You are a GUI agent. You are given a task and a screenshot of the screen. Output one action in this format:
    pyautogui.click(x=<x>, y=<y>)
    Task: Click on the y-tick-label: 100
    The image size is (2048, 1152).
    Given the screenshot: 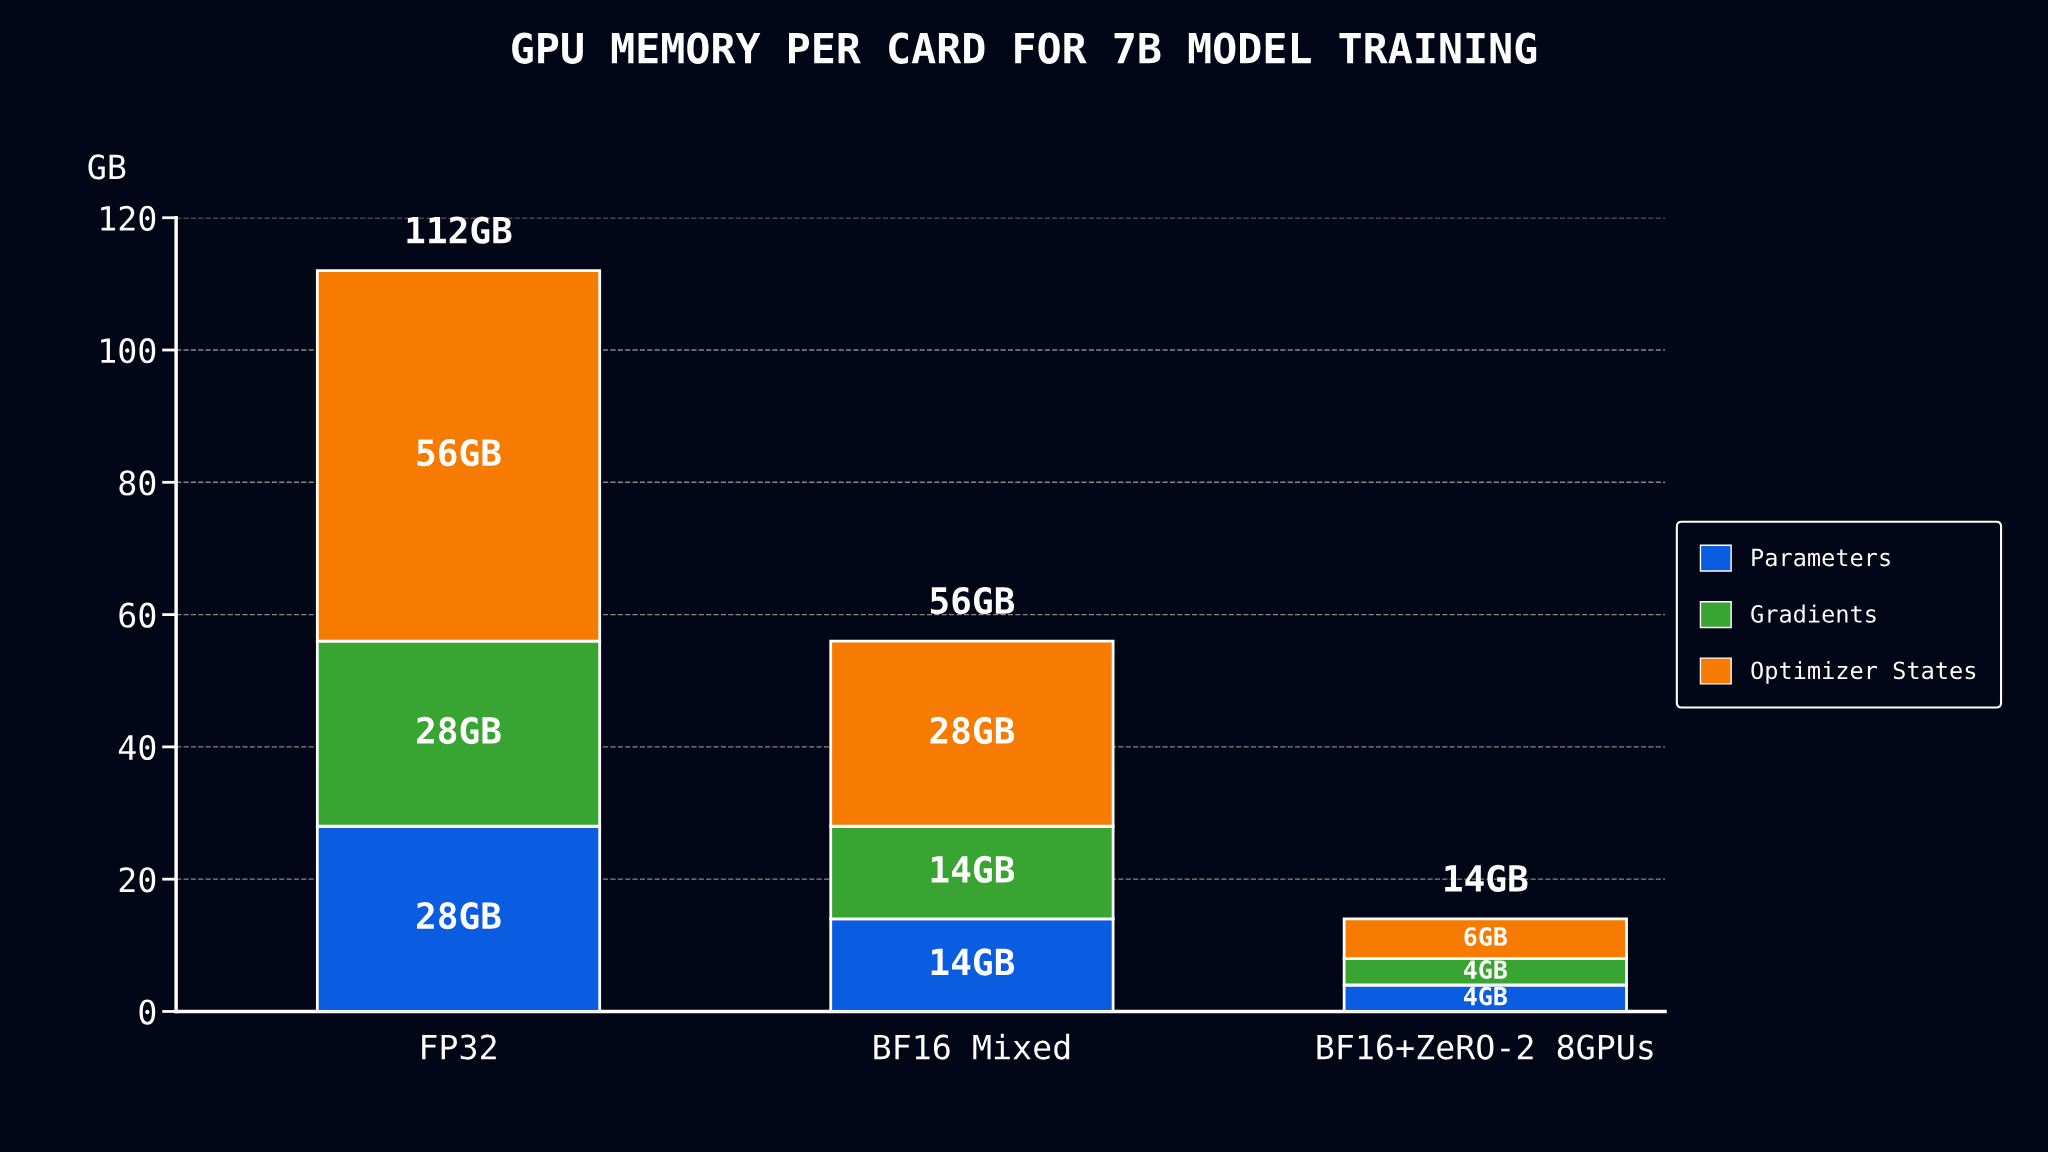 What is the action you would take?
    pyautogui.click(x=128, y=351)
    